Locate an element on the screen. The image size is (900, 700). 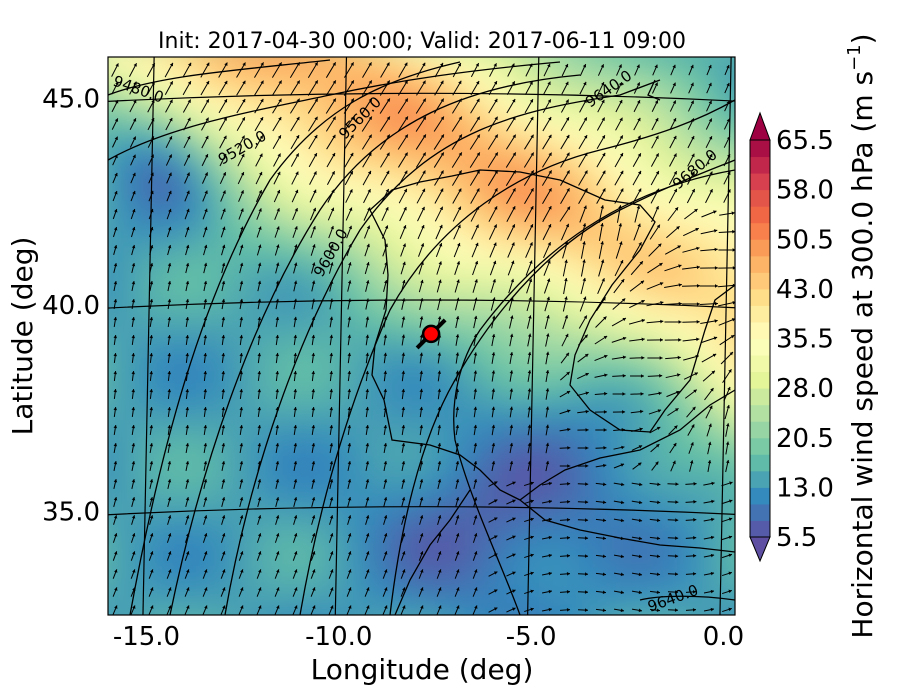
x-tick-label: -10.0 is located at coordinates (338, 637).